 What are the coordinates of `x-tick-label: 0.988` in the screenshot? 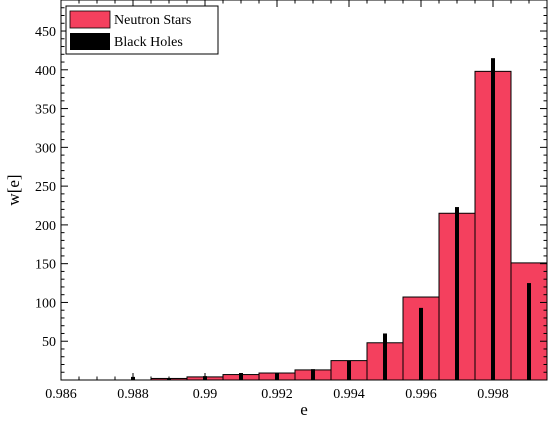 It's located at (133, 394).